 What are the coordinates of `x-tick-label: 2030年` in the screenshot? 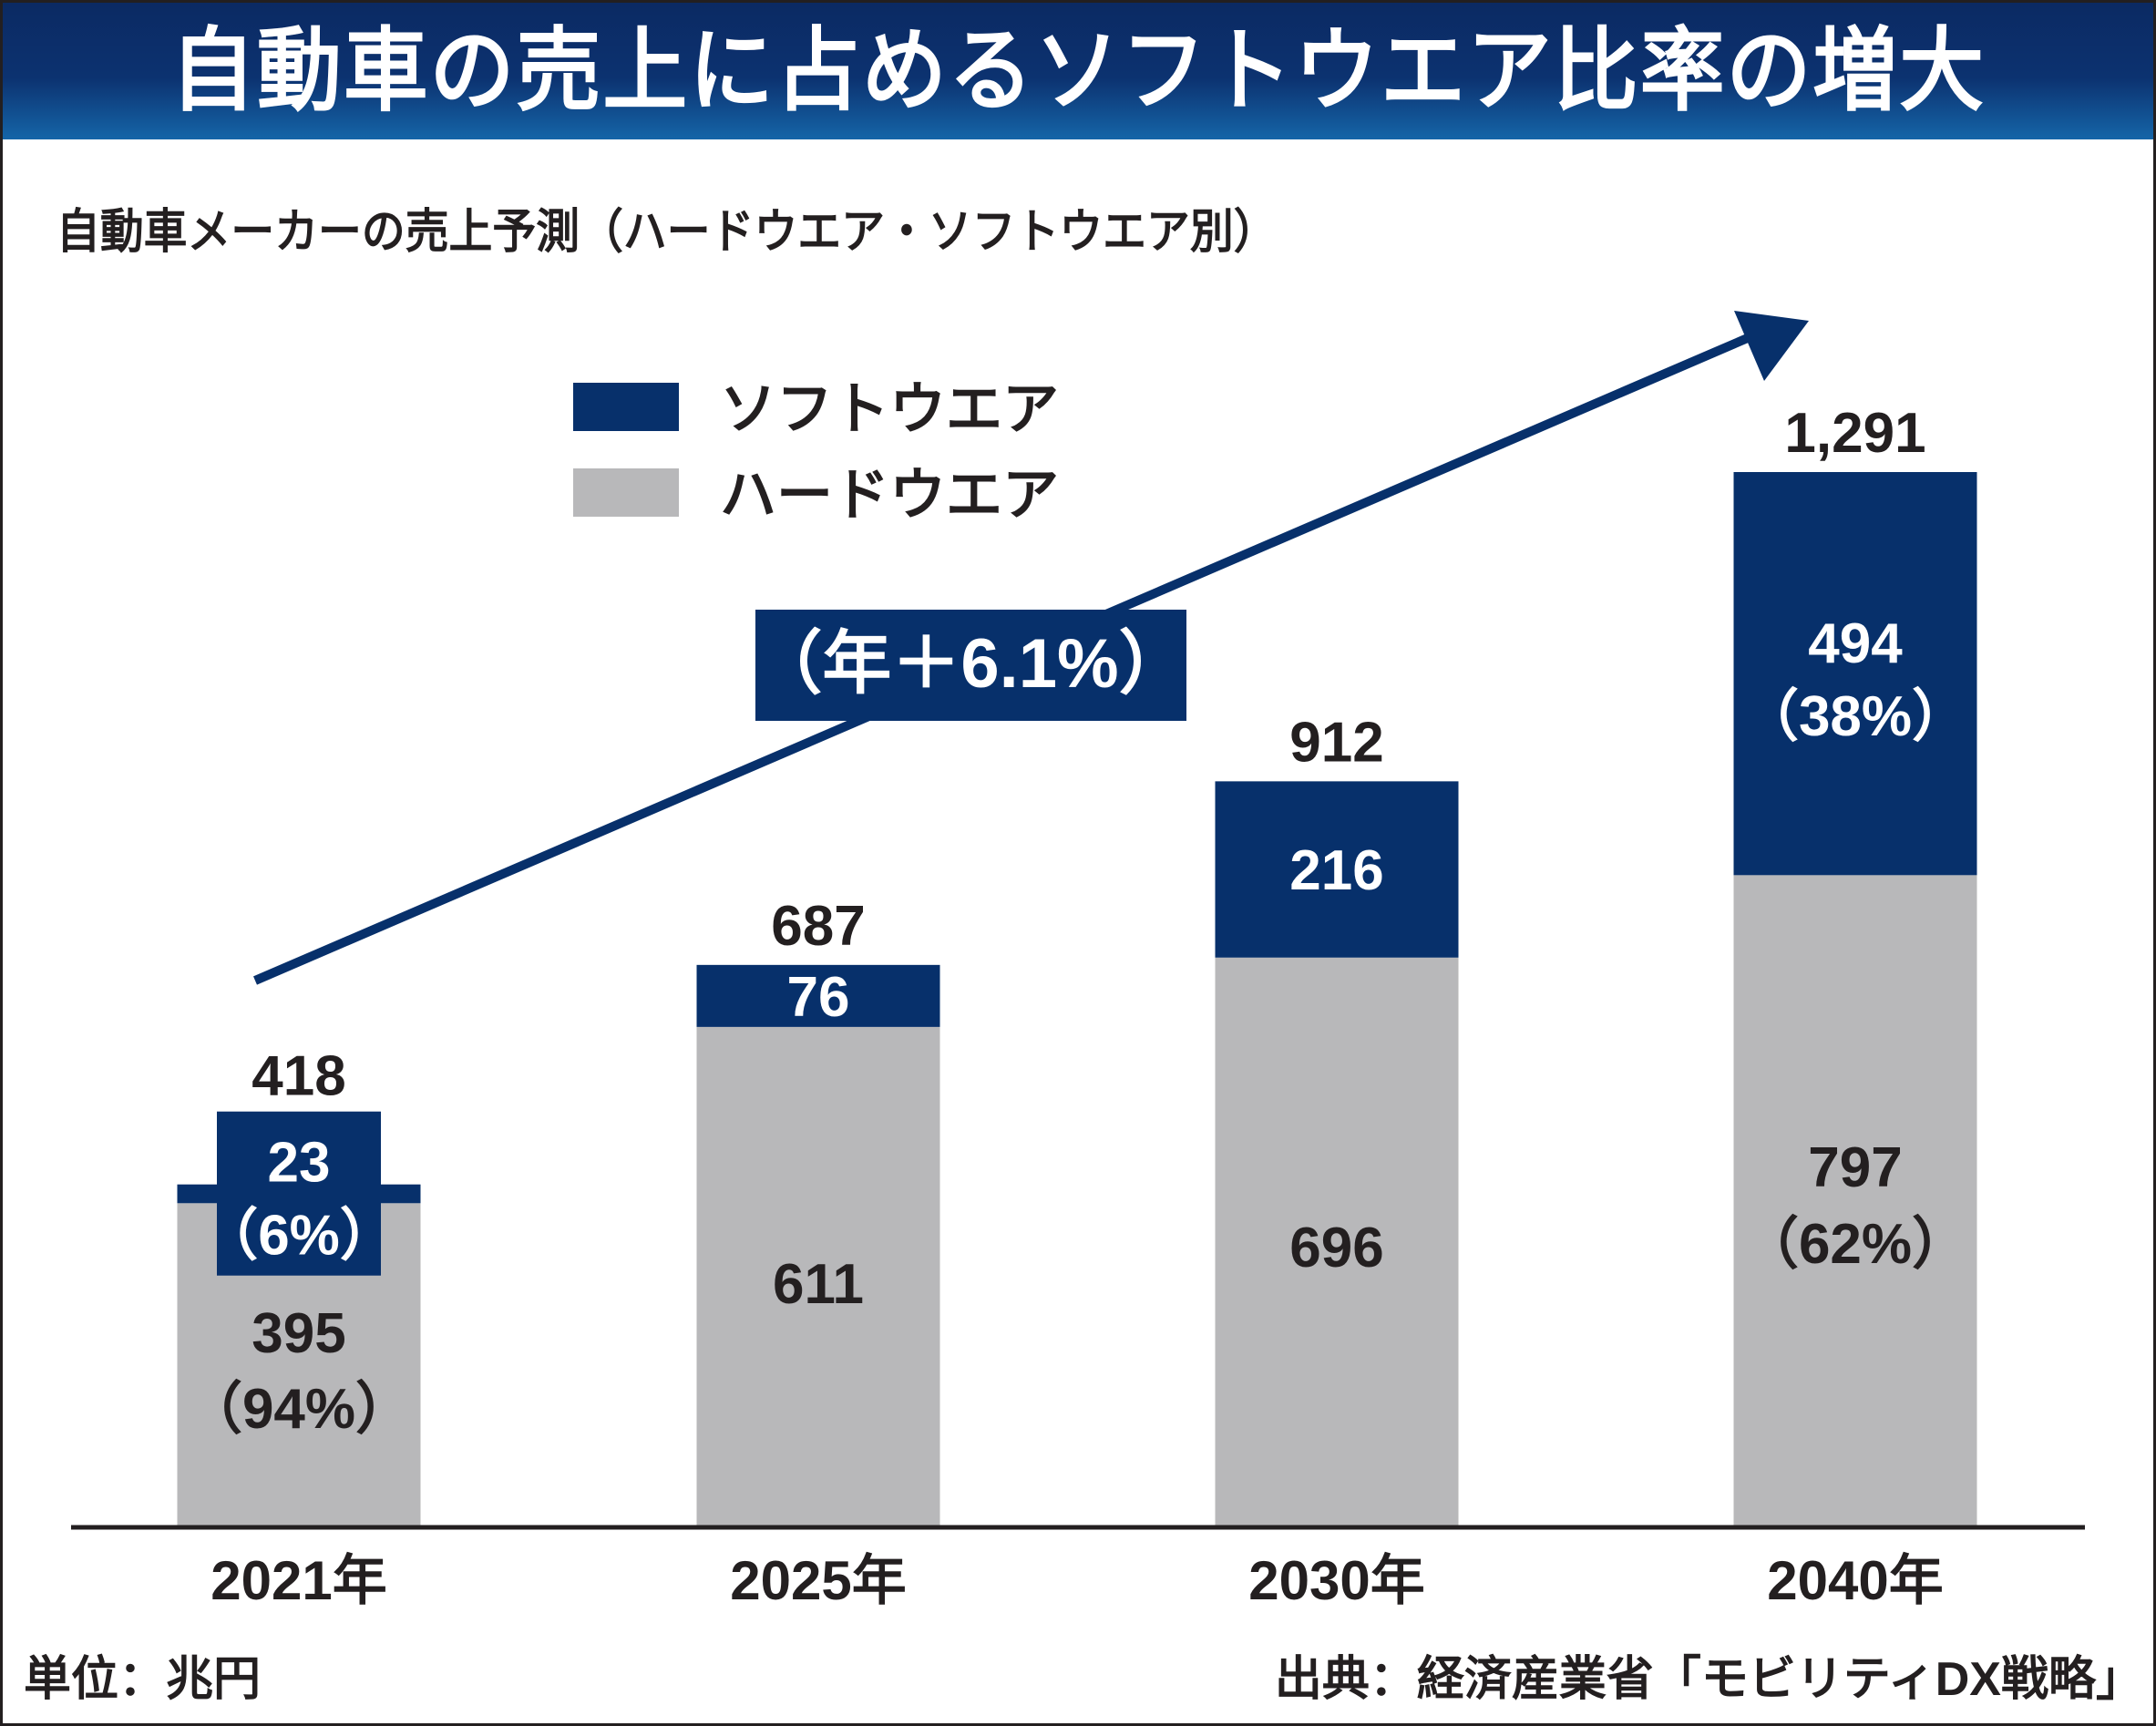 It's located at (1336, 1580).